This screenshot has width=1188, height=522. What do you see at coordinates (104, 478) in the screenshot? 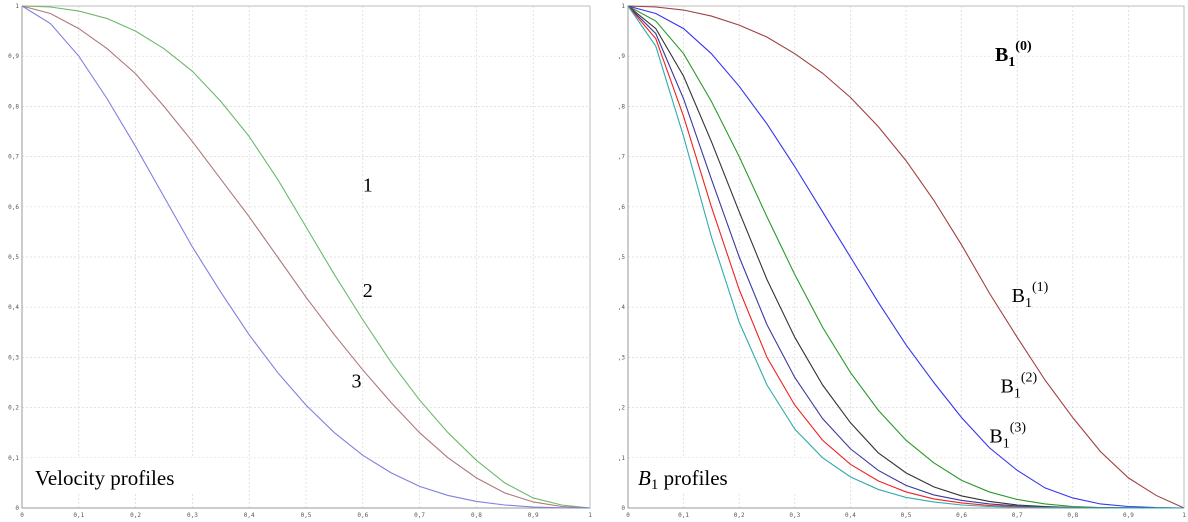
I see `chart-caption: Velocity profiles` at bounding box center [104, 478].